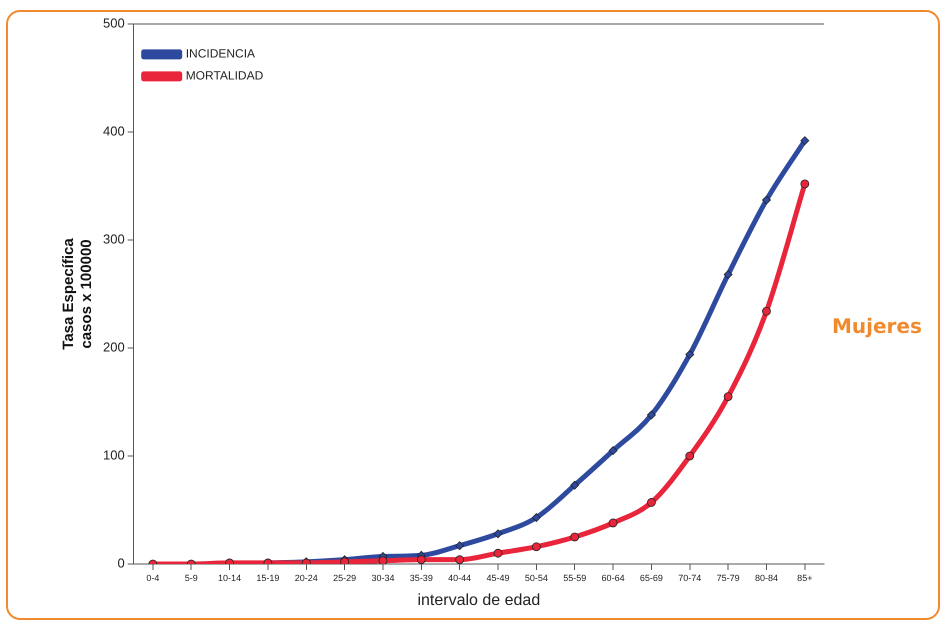 The image size is (946, 626). I want to click on x-tick-label: 40-44, so click(460, 577).